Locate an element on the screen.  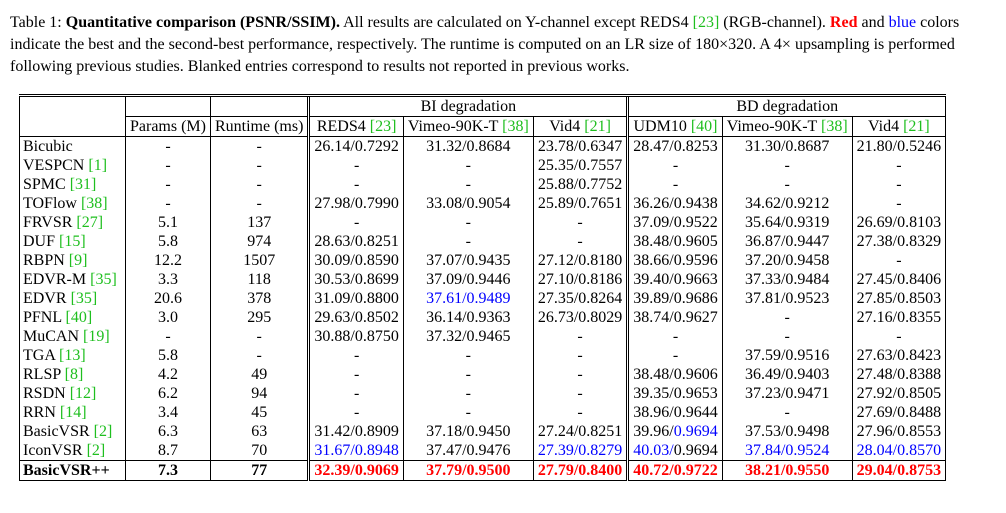
header-blank-runtime is located at coordinates (259, 105).